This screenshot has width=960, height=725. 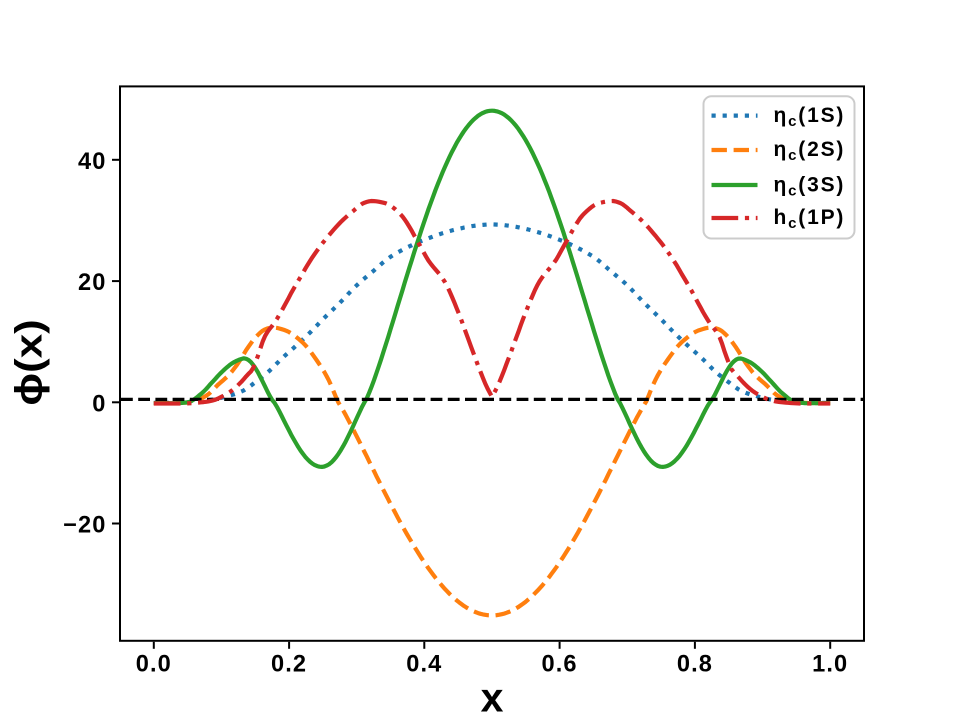 What do you see at coordinates (424, 665) in the screenshot?
I see `svg-text: 0.4` at bounding box center [424, 665].